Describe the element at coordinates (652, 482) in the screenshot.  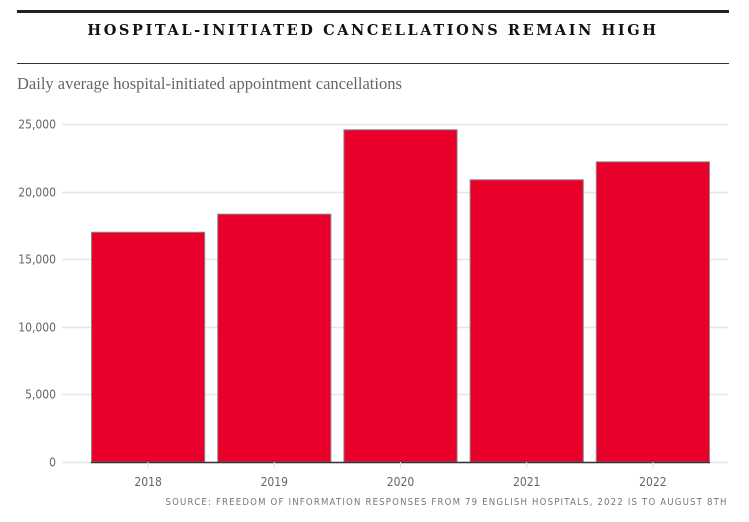
I see `x-tick-label: 2022` at that location.